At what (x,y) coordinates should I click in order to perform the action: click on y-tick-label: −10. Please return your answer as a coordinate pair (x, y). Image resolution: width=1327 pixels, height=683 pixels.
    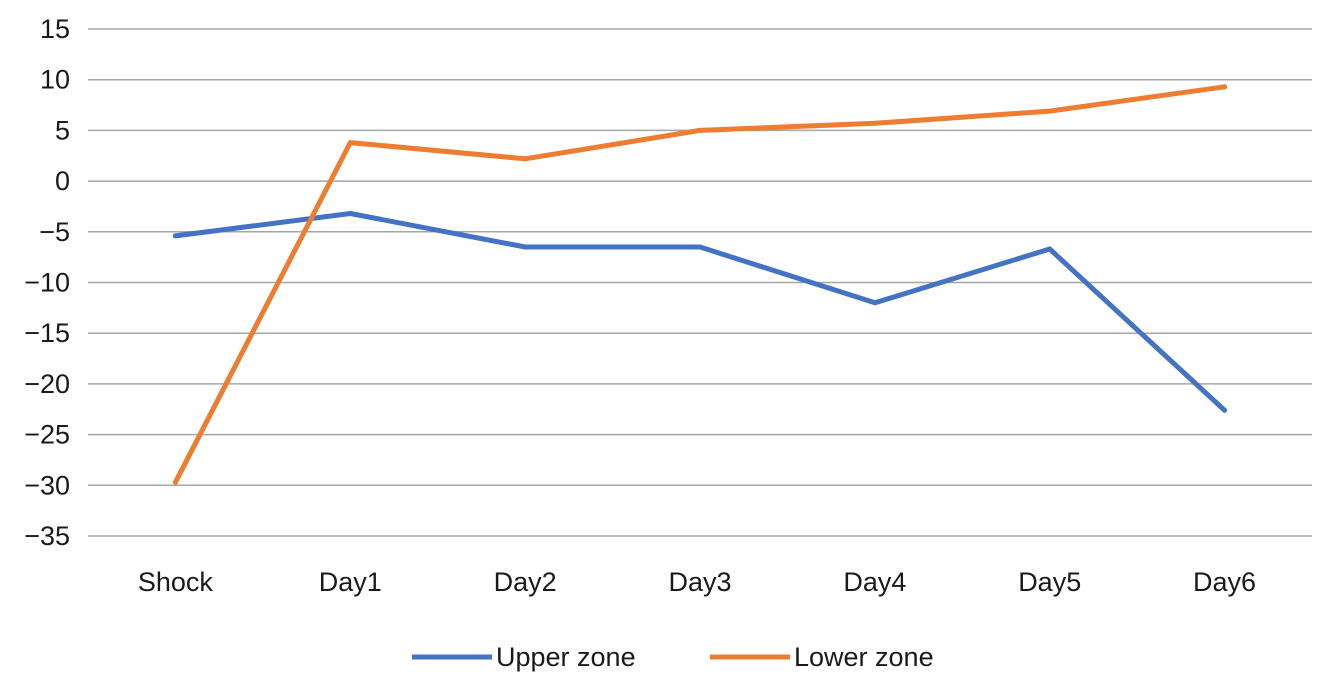
    Looking at the image, I should click on (47, 283).